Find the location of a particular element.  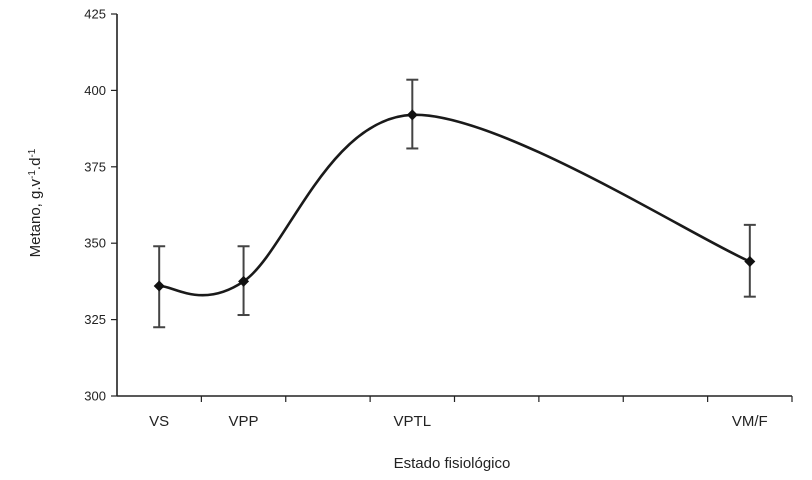

y-tick-label: 400 is located at coordinates (95, 90).